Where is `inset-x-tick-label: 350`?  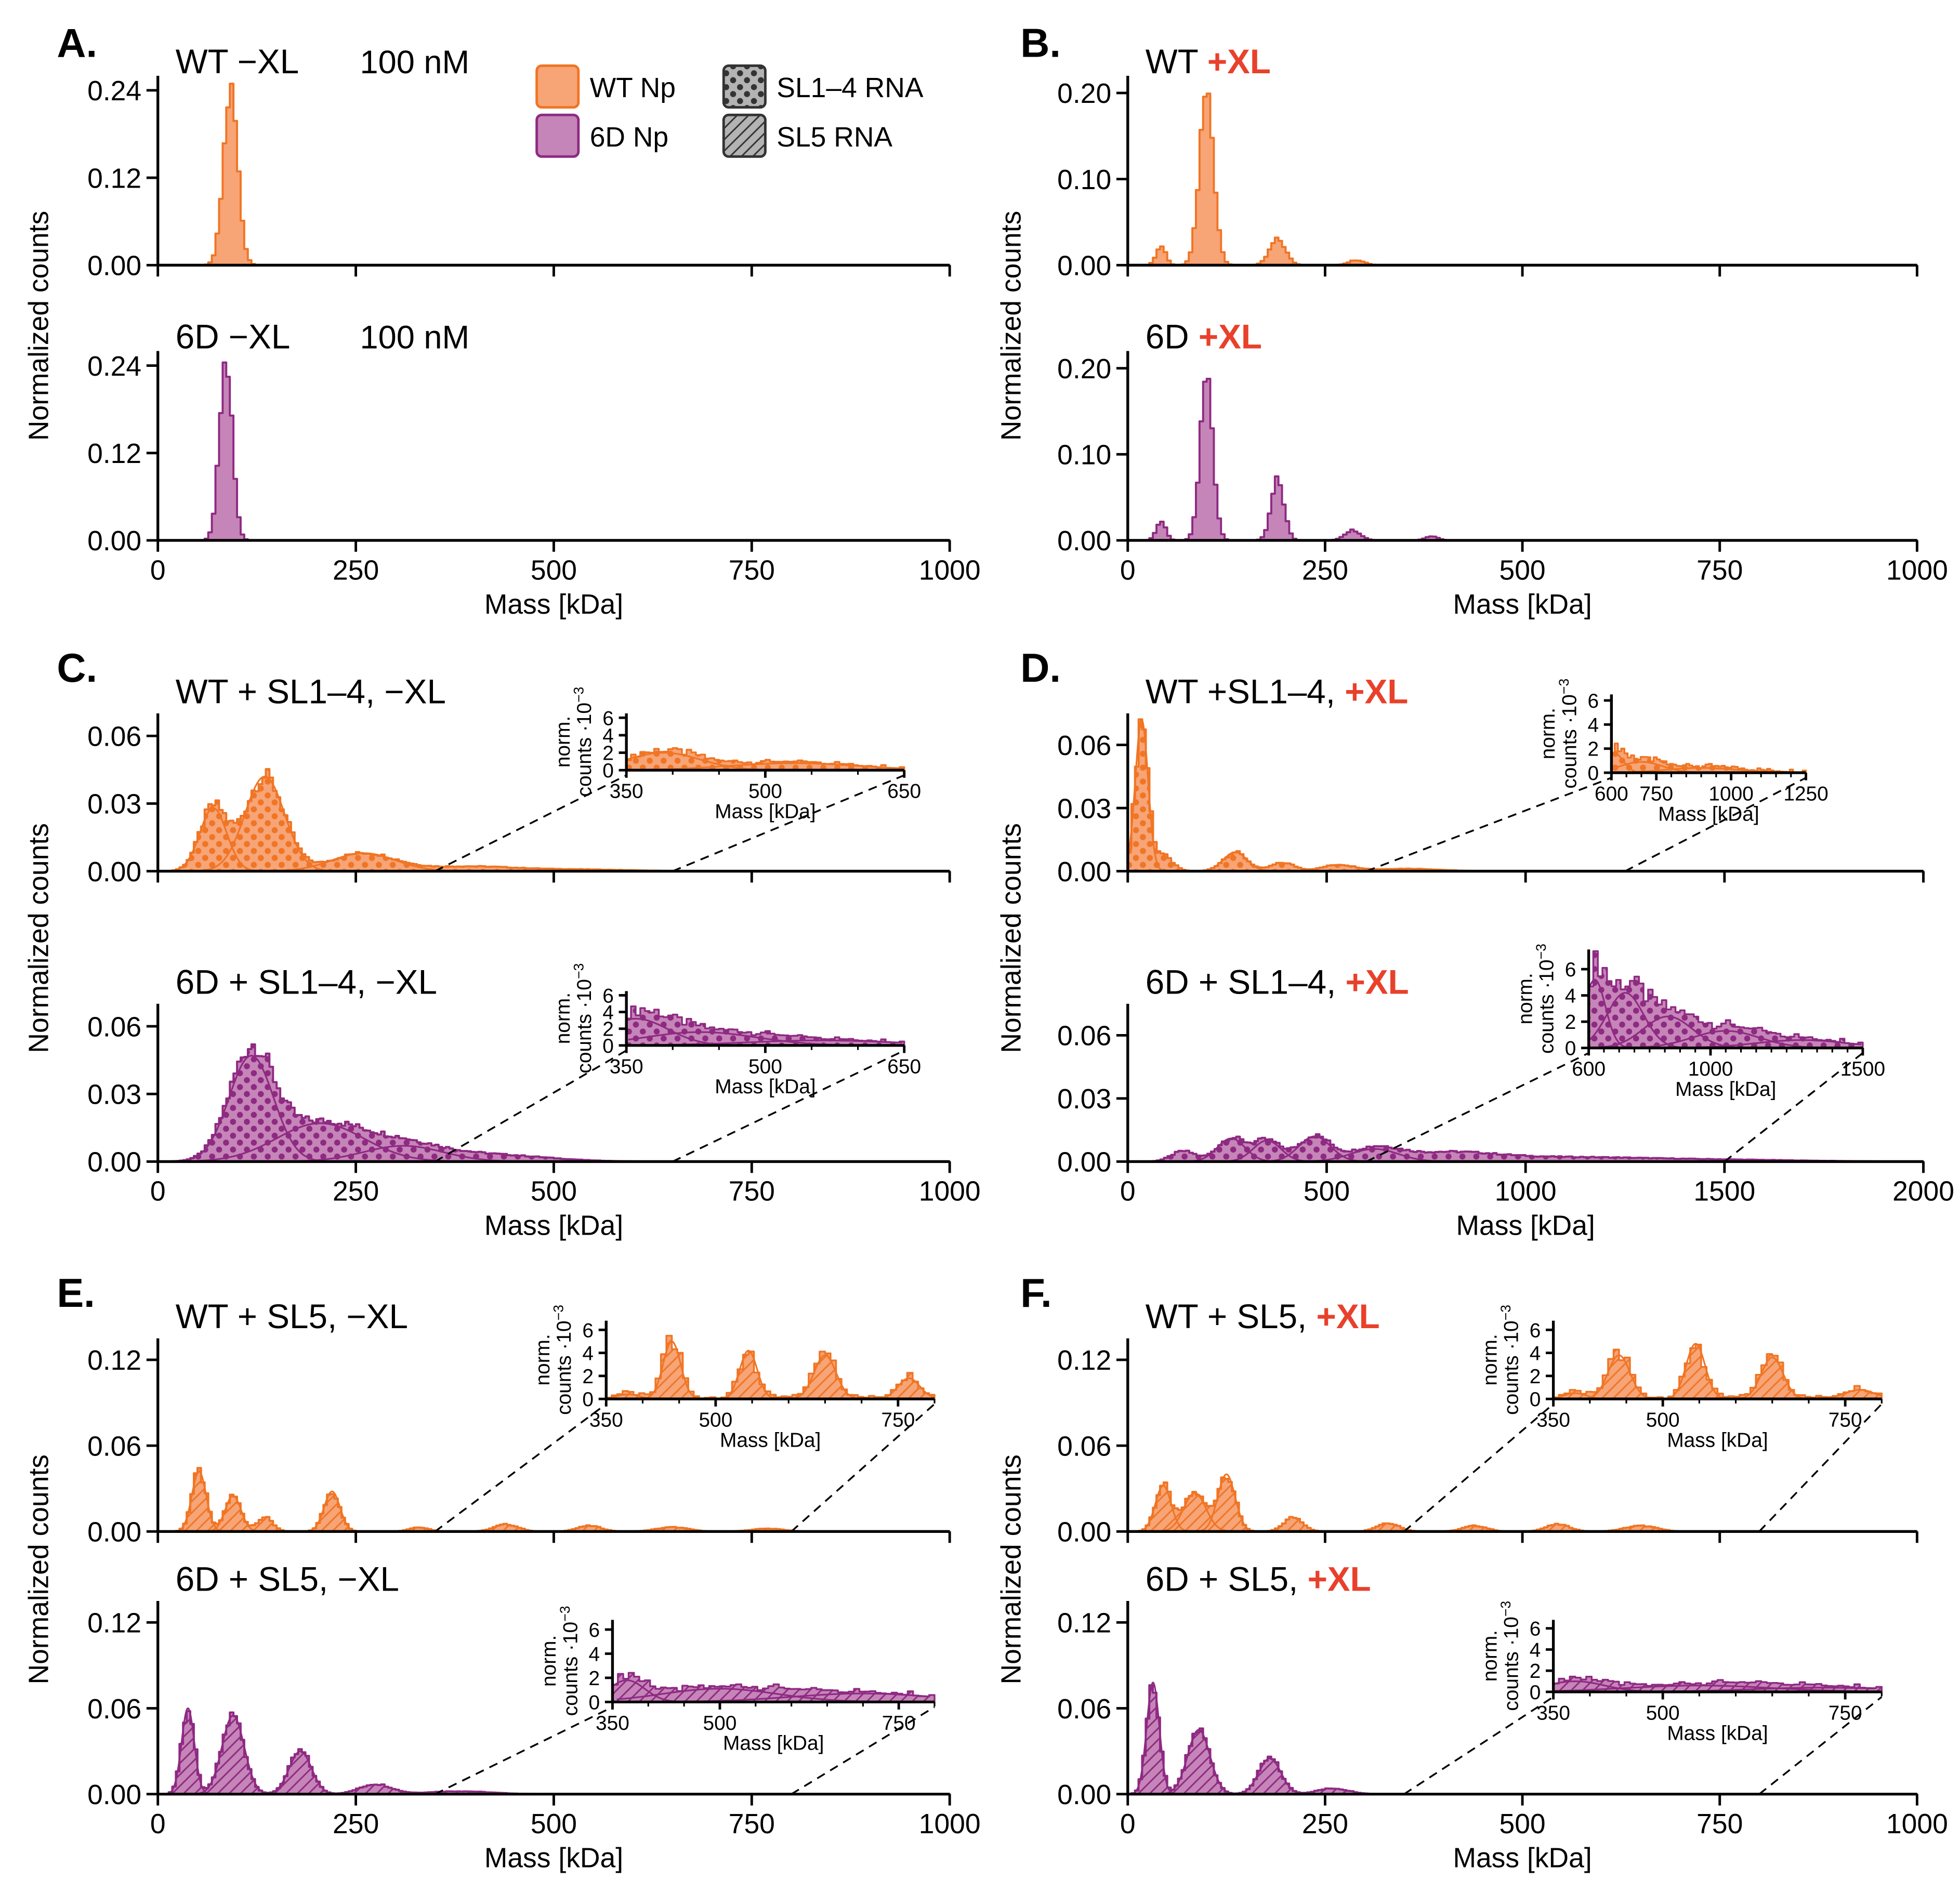 inset-x-tick-label: 350 is located at coordinates (626, 1066).